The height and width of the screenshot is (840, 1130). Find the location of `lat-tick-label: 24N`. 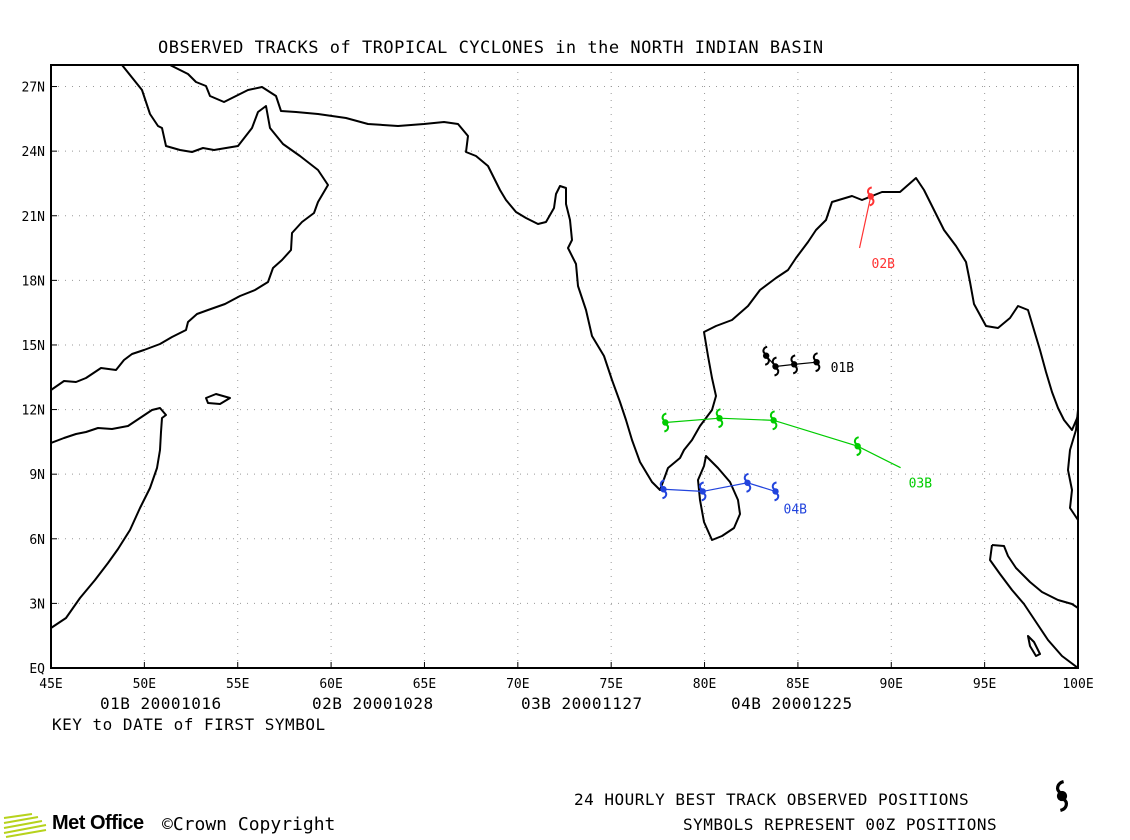

lat-tick-label: 24N is located at coordinates (33, 152).